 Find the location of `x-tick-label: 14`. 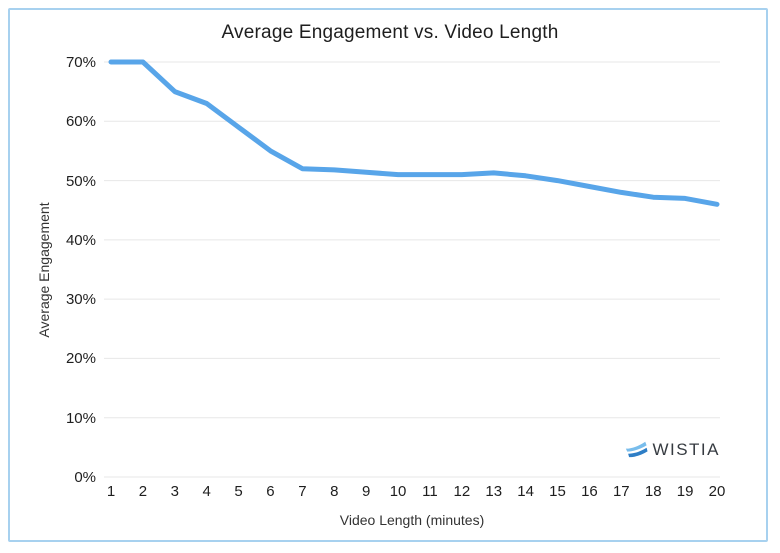

x-tick-label: 14 is located at coordinates (525, 491).